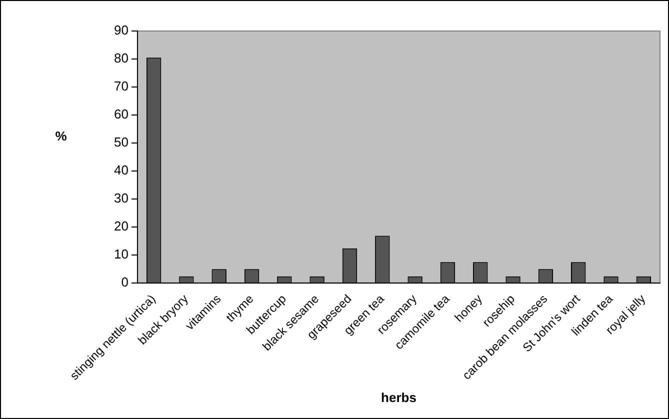  What do you see at coordinates (121, 254) in the screenshot?
I see `y-tick-label: 10` at bounding box center [121, 254].